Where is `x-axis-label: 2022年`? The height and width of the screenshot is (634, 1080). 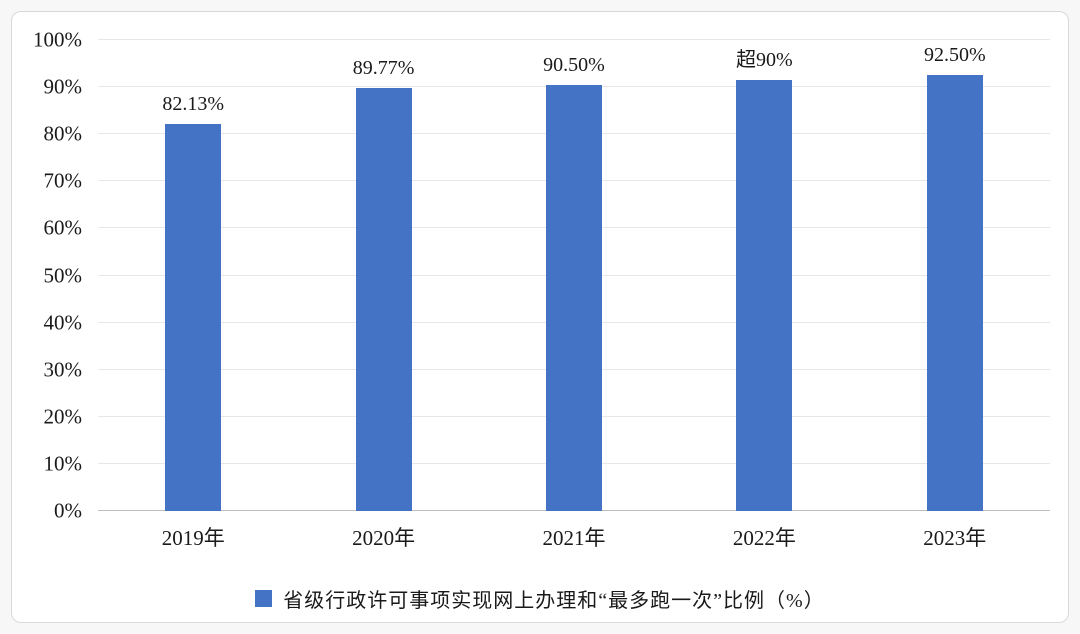 x-axis-label: 2022年 is located at coordinates (764, 538).